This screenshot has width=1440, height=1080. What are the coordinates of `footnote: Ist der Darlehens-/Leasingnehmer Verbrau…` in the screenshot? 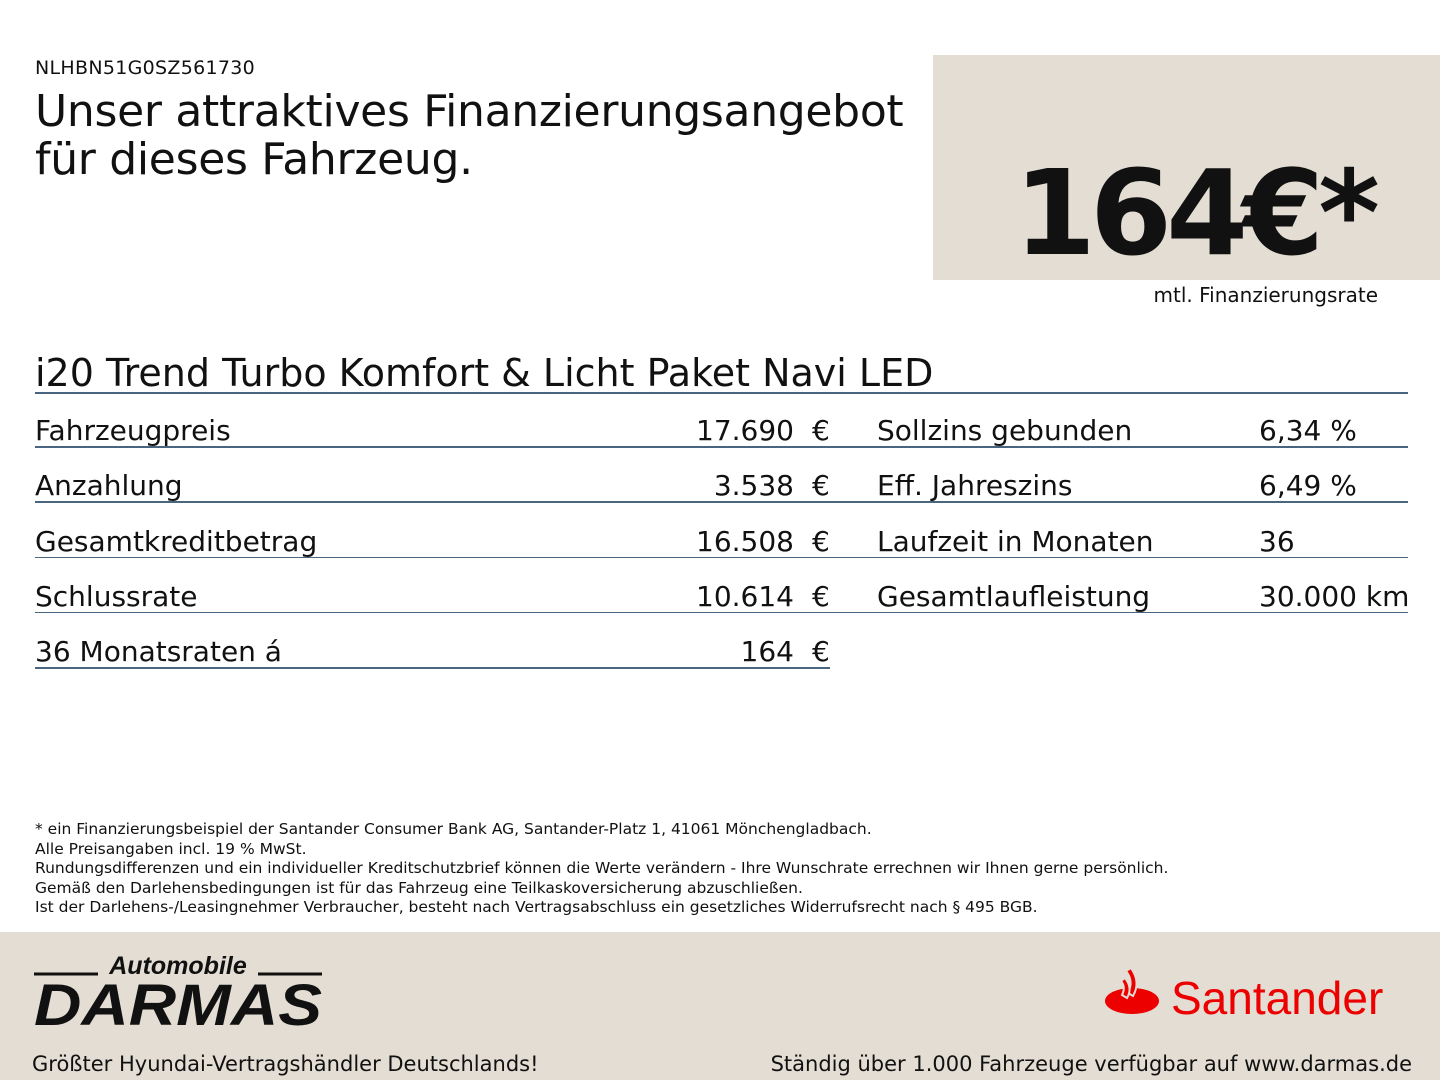 It's located at (536, 907).